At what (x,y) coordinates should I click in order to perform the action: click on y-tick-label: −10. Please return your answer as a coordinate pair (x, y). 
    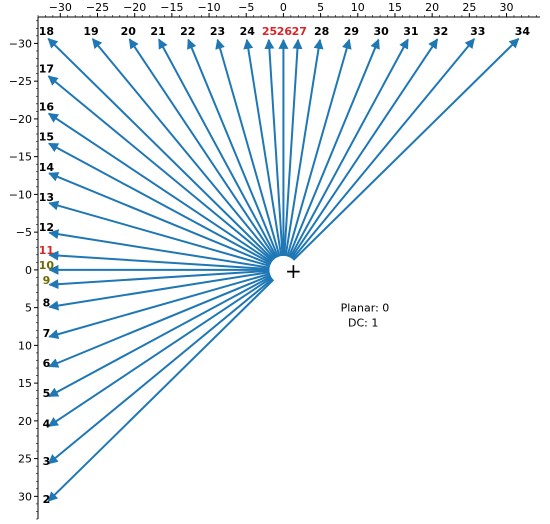
    Looking at the image, I should click on (20, 194).